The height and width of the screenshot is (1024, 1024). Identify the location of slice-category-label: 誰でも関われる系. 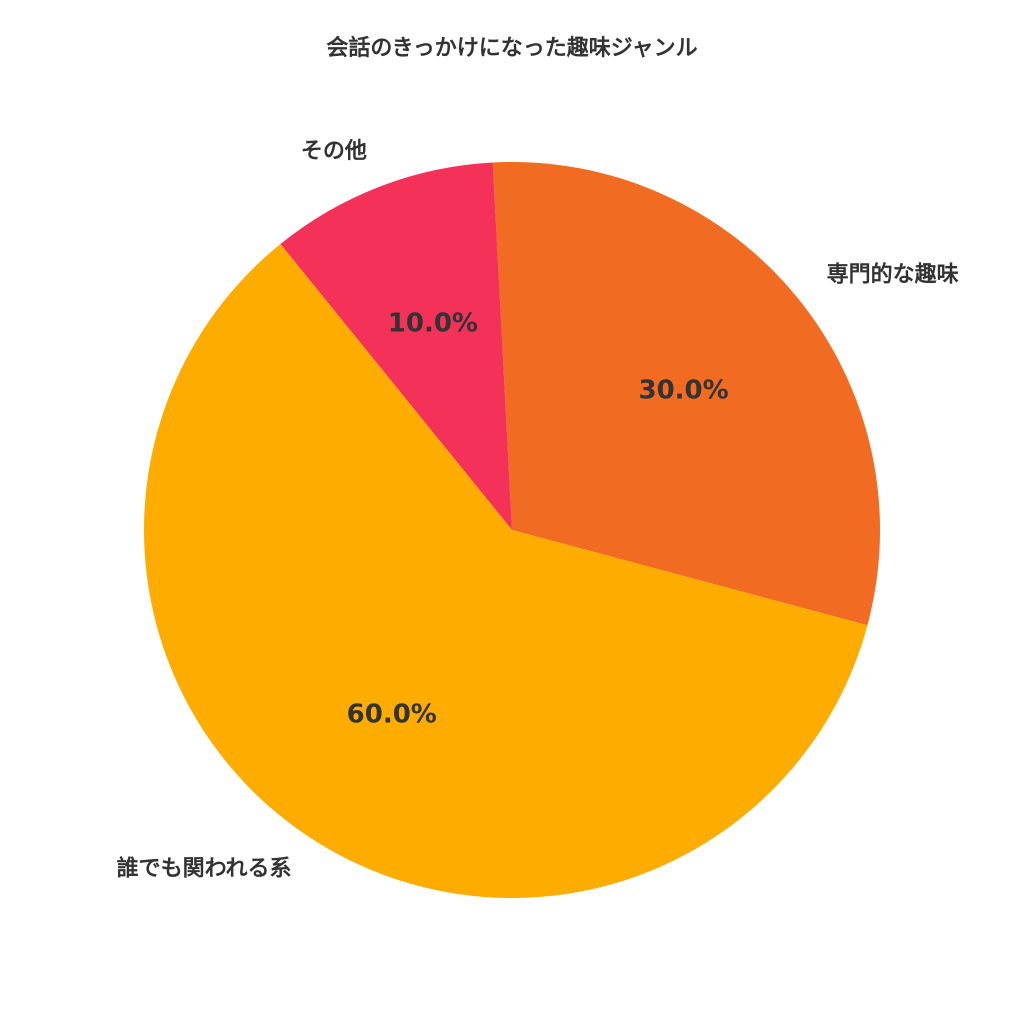
(204, 868).